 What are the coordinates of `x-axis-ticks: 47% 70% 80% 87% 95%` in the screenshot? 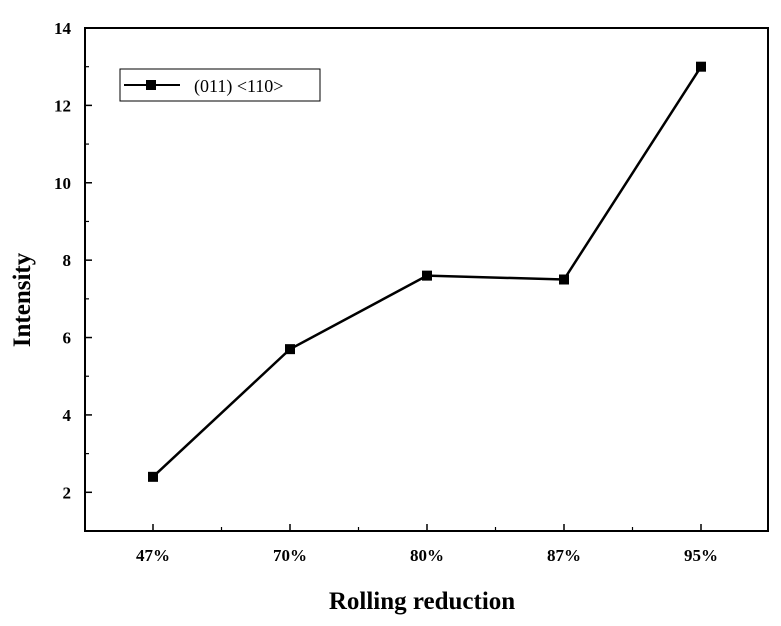 It's located at (427, 544).